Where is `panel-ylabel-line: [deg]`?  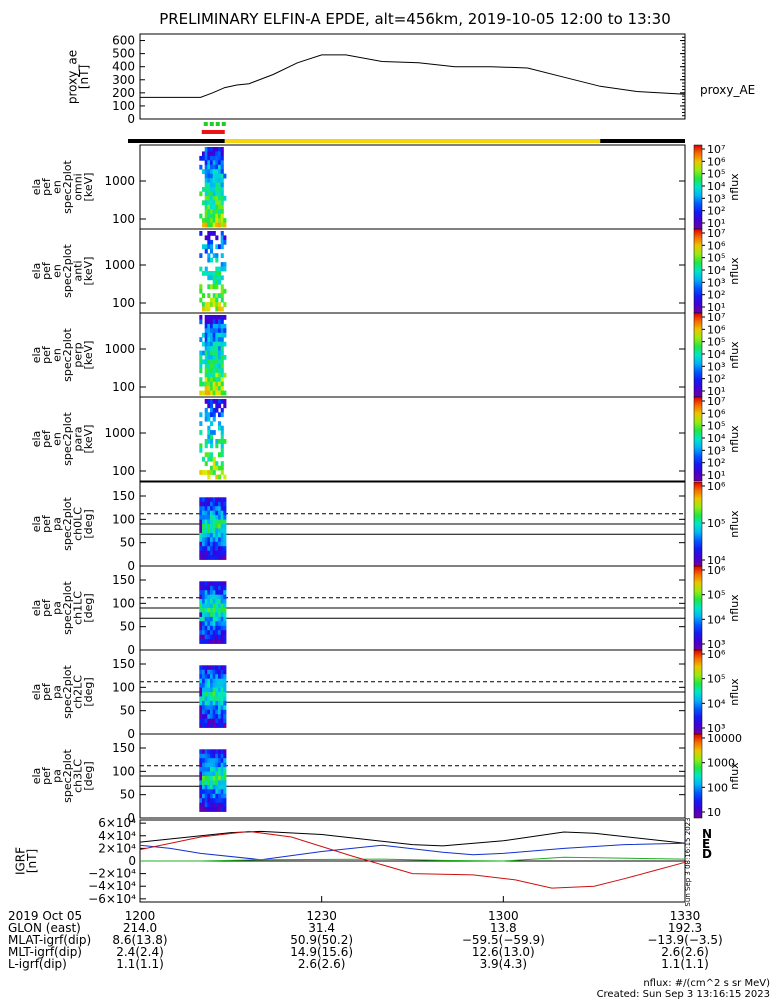 panel-ylabel-line: [deg] is located at coordinates (88, 691).